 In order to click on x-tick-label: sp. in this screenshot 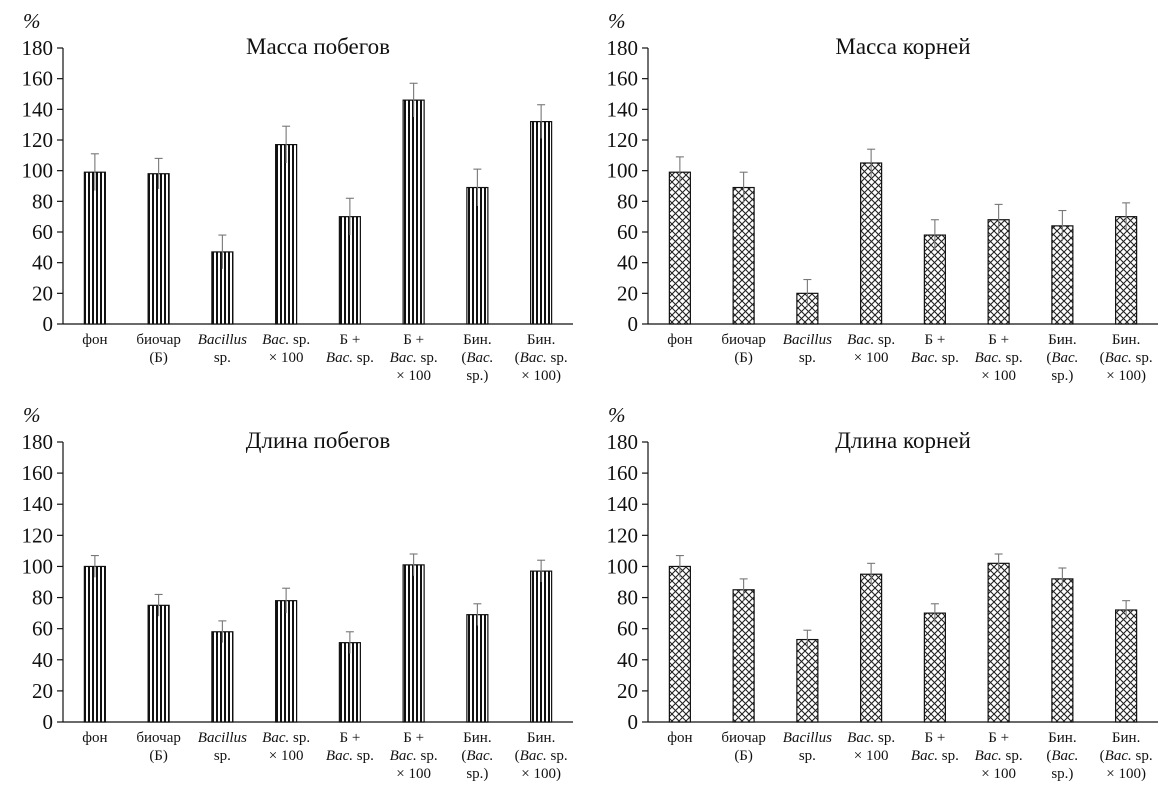, I will do `click(222, 756)`.